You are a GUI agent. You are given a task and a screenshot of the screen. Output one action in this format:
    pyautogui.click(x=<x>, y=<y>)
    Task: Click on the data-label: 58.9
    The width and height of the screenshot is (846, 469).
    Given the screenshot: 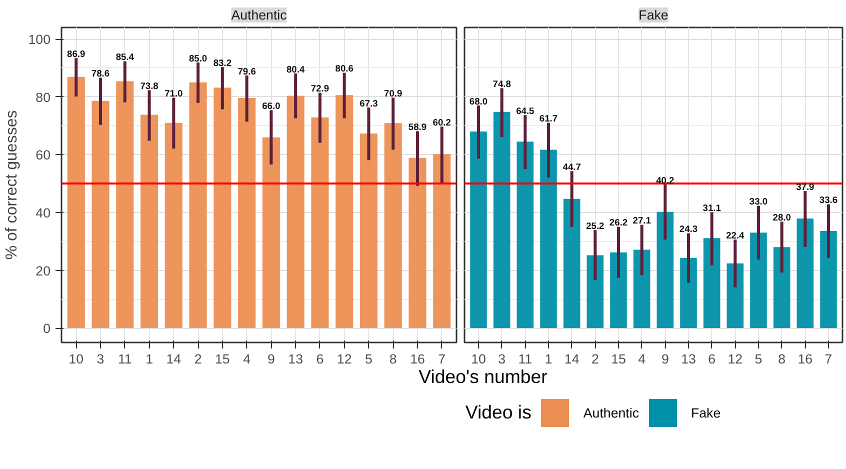 What is the action you would take?
    pyautogui.click(x=417, y=127)
    